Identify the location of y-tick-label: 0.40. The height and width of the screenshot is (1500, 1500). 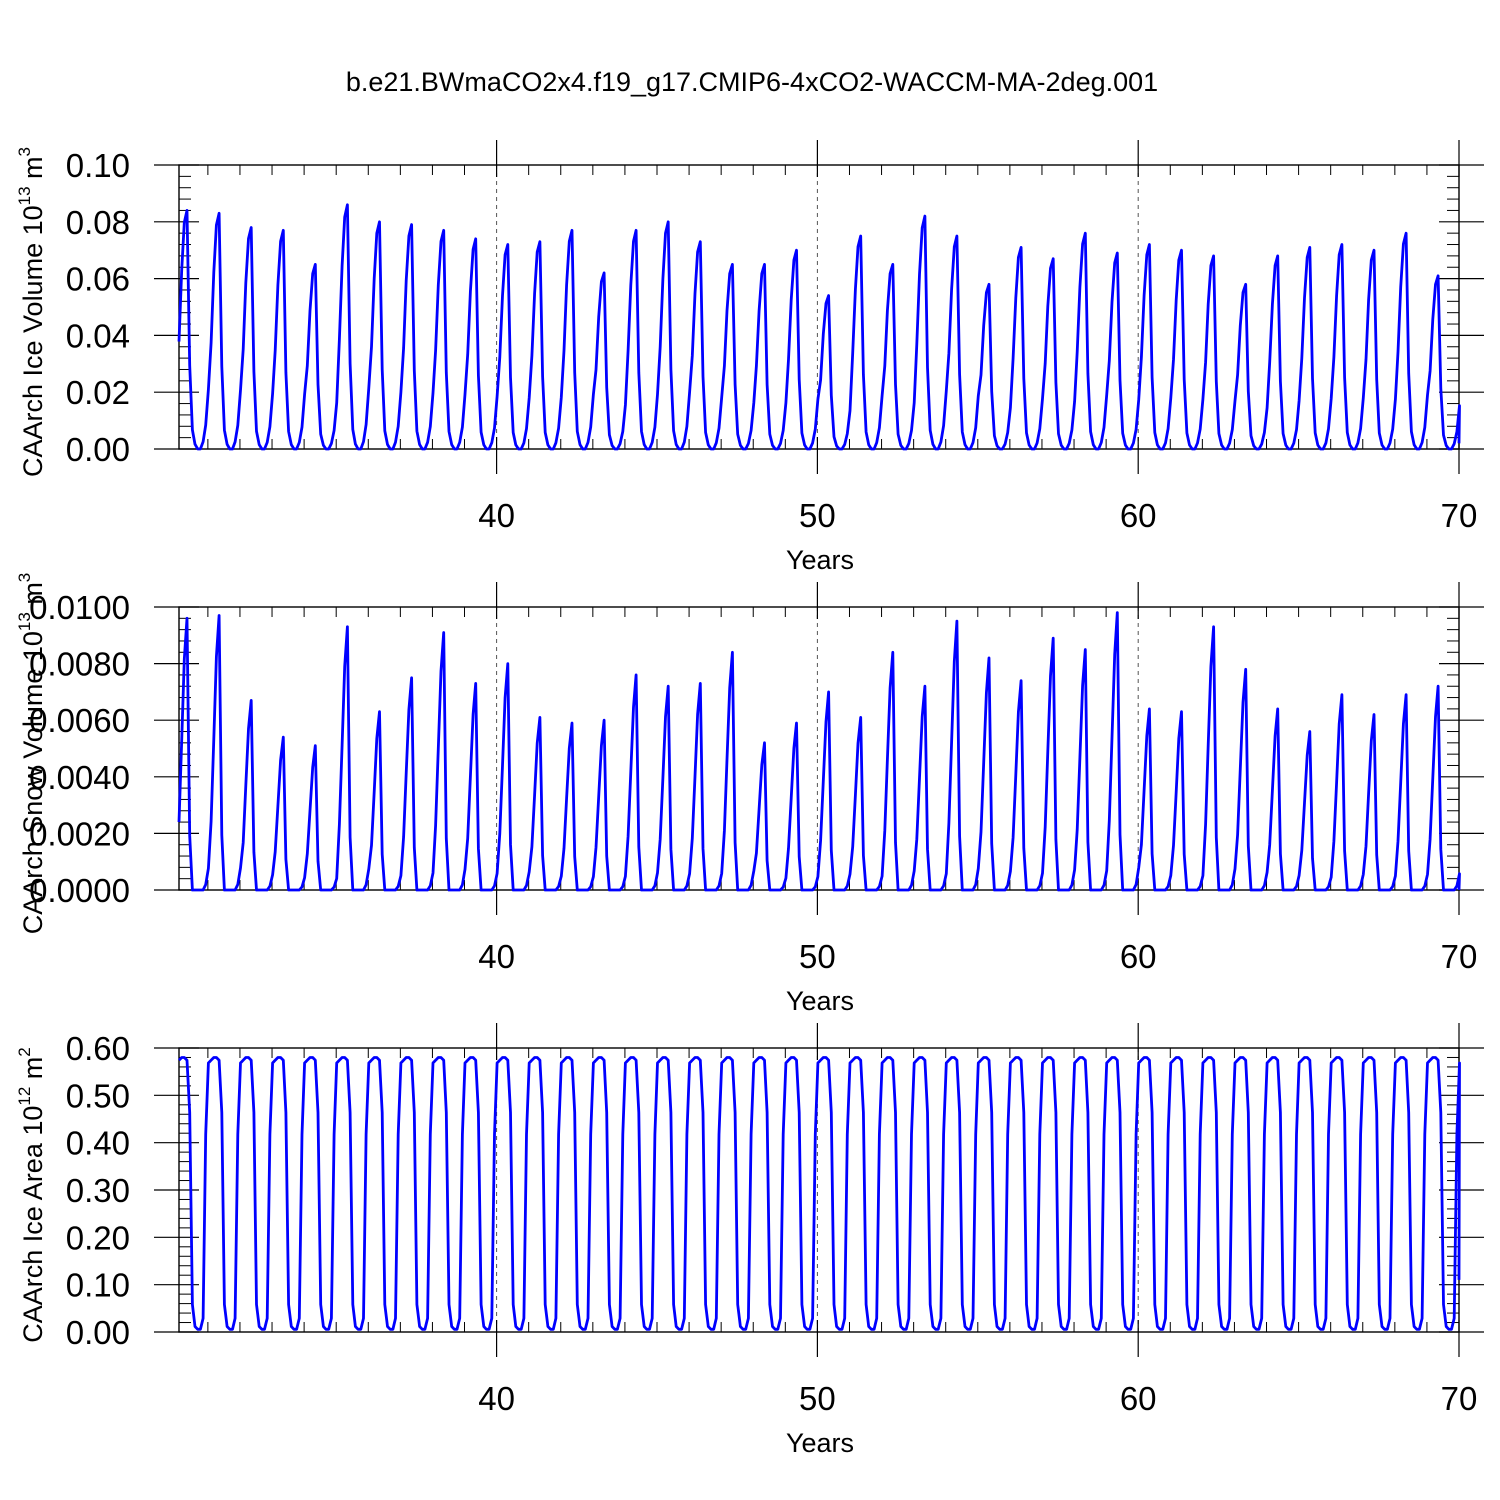
(98, 1143).